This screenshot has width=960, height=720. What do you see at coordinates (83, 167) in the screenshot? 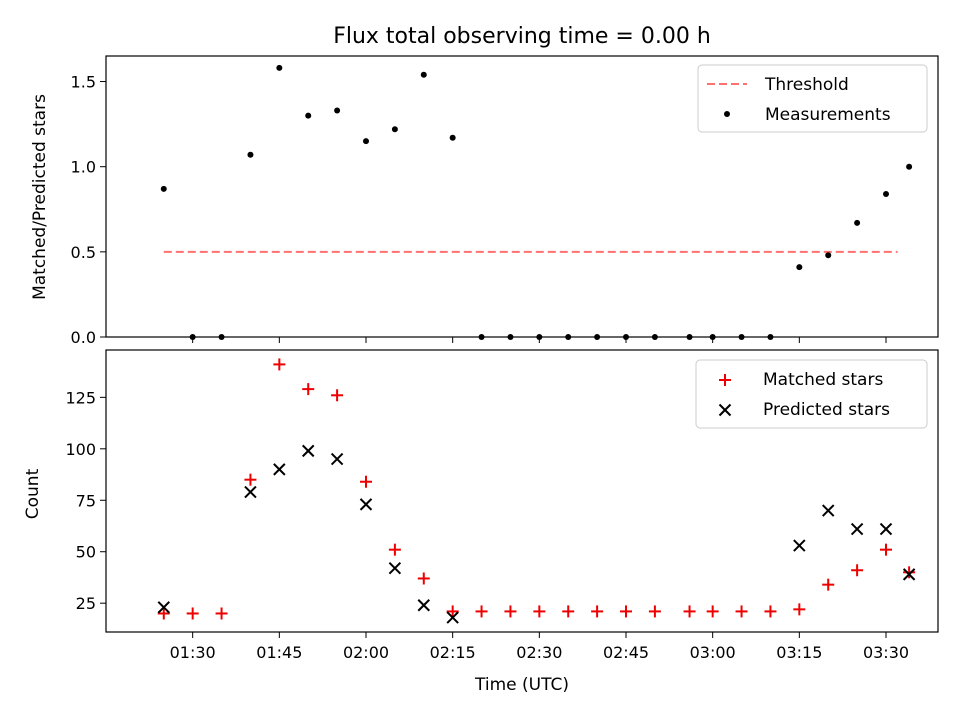
I see `y-tick-label: 1.0` at bounding box center [83, 167].